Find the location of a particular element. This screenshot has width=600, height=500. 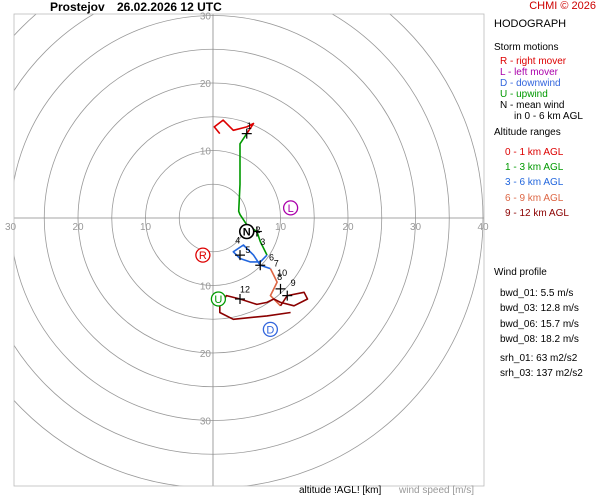

height-label: 7 is located at coordinates (276, 264).